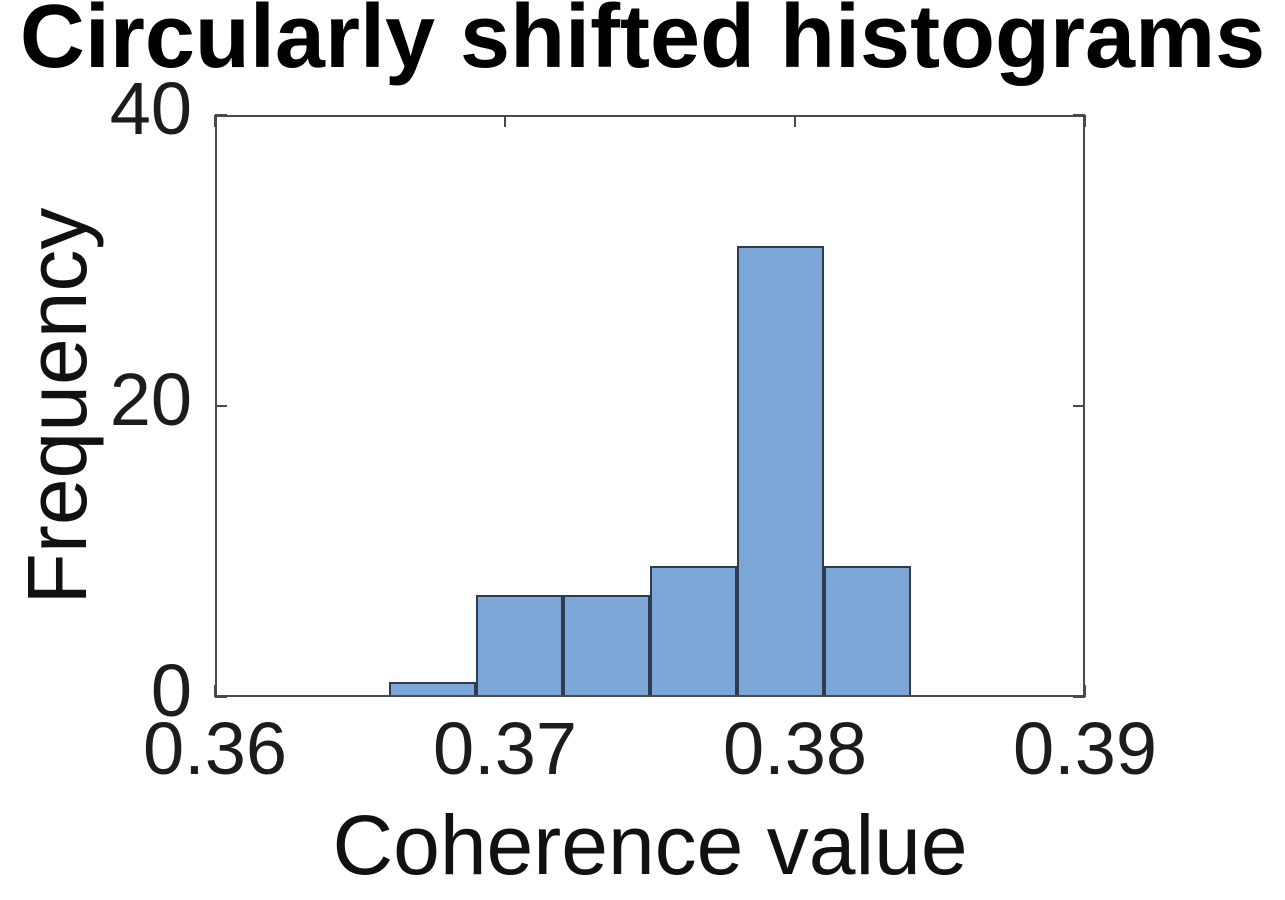 The height and width of the screenshot is (900, 1285). What do you see at coordinates (795, 748) in the screenshot?
I see `x-tick-label: 0.38` at bounding box center [795, 748].